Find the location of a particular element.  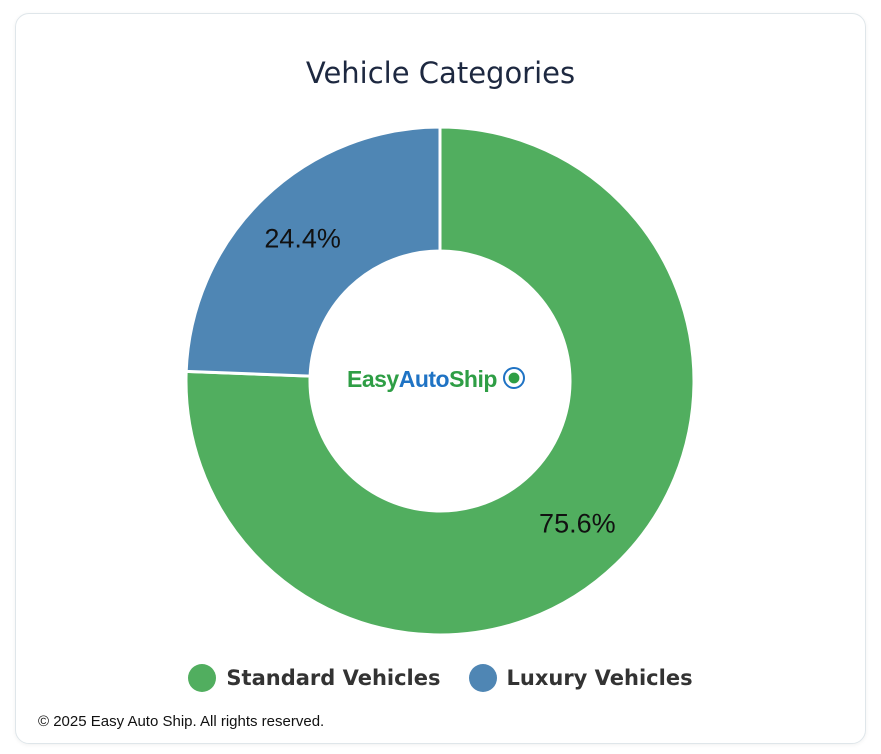

legend: Standard Vehicles Luxury Vehicles is located at coordinates (440, 678).